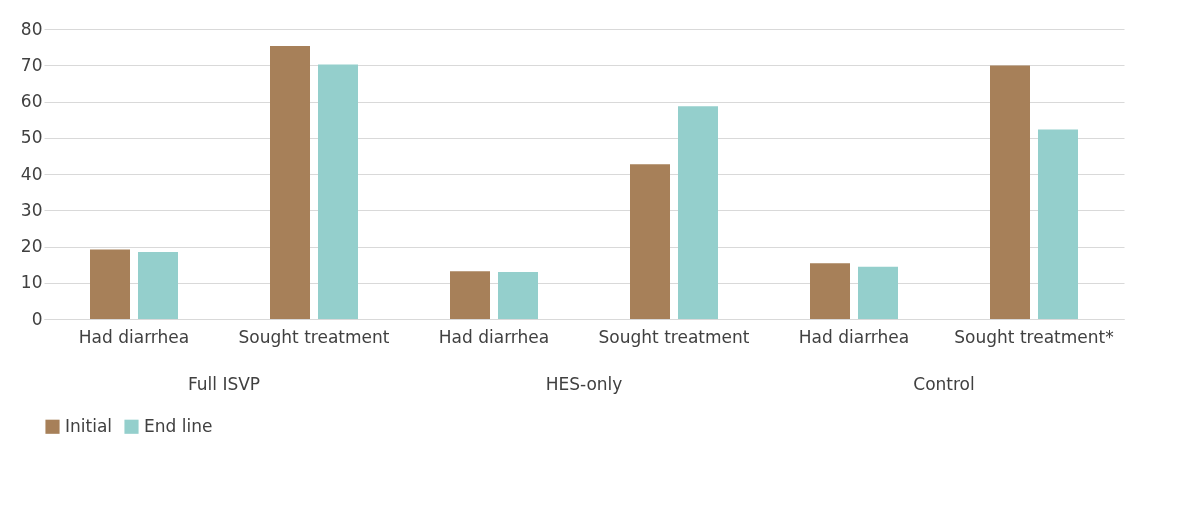 The height and width of the screenshot is (523, 1200). Describe the element at coordinates (31, 209) in the screenshot. I see `y-tick-label: 30` at that location.